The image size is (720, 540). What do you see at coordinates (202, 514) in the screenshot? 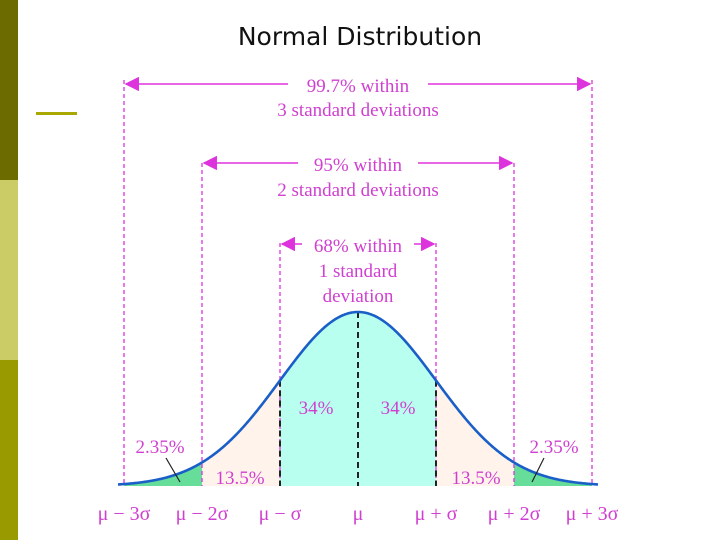
I see `axis-label-1: μ − 2σ` at bounding box center [202, 514].